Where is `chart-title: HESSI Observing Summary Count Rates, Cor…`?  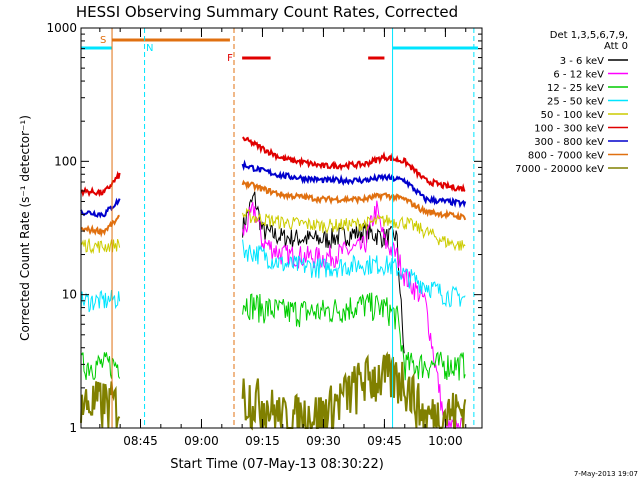 chart-title: HESSI Observing Summary Count Rates, Cor… is located at coordinates (267, 12).